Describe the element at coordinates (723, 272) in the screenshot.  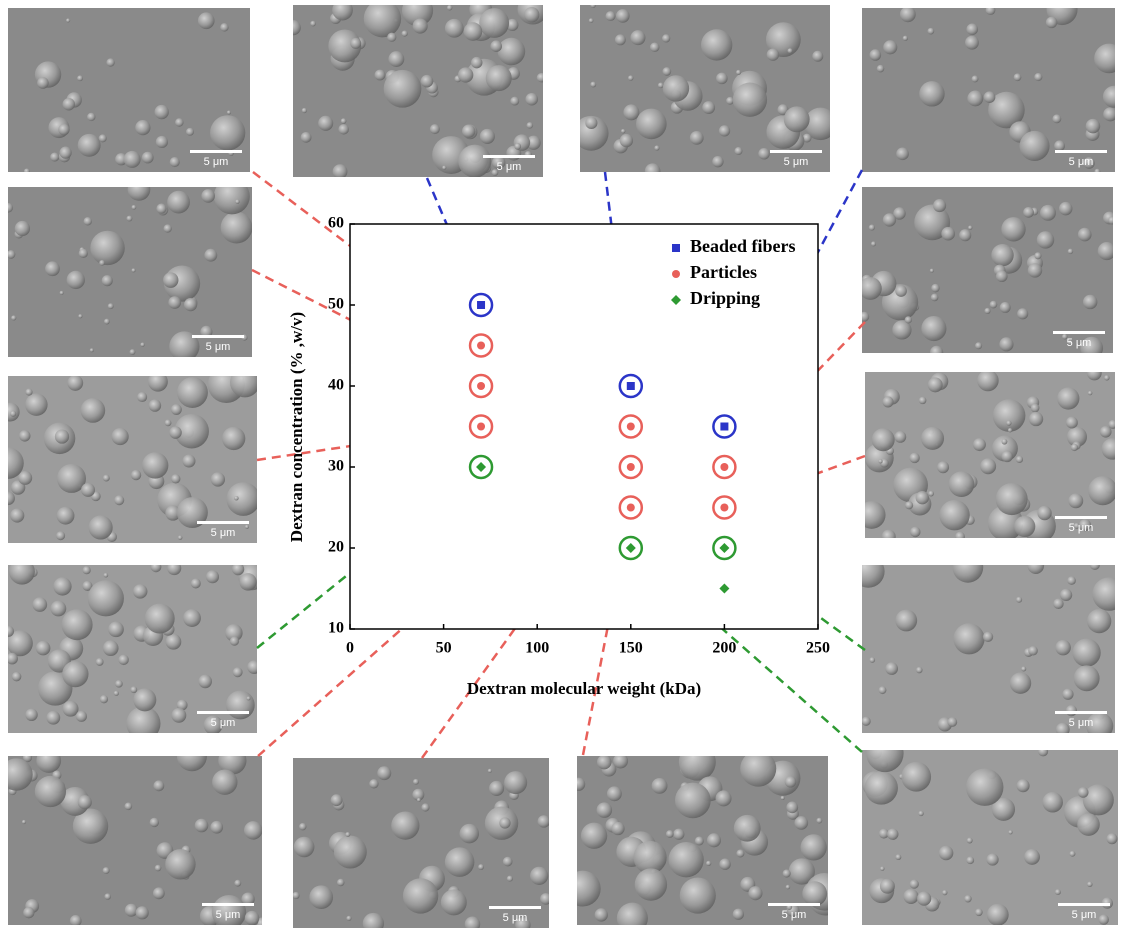
I see `legend-label: Particles` at that location.